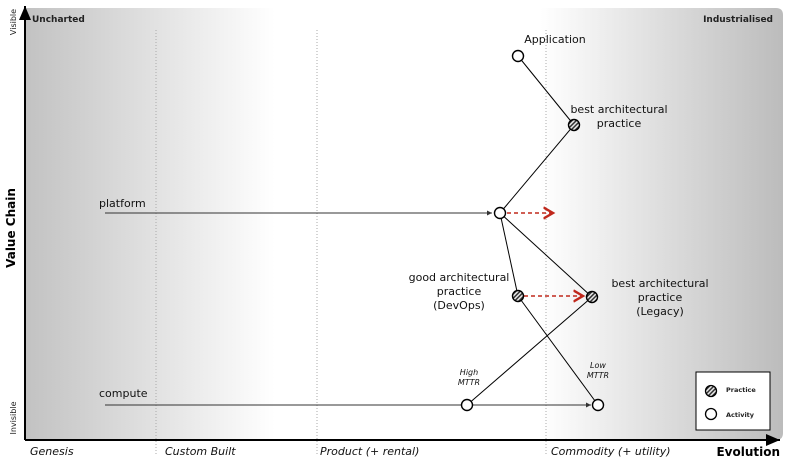 This screenshot has width=800, height=466. What do you see at coordinates (740, 415) in the screenshot?
I see `legend-activity-label: Activity` at bounding box center [740, 415].